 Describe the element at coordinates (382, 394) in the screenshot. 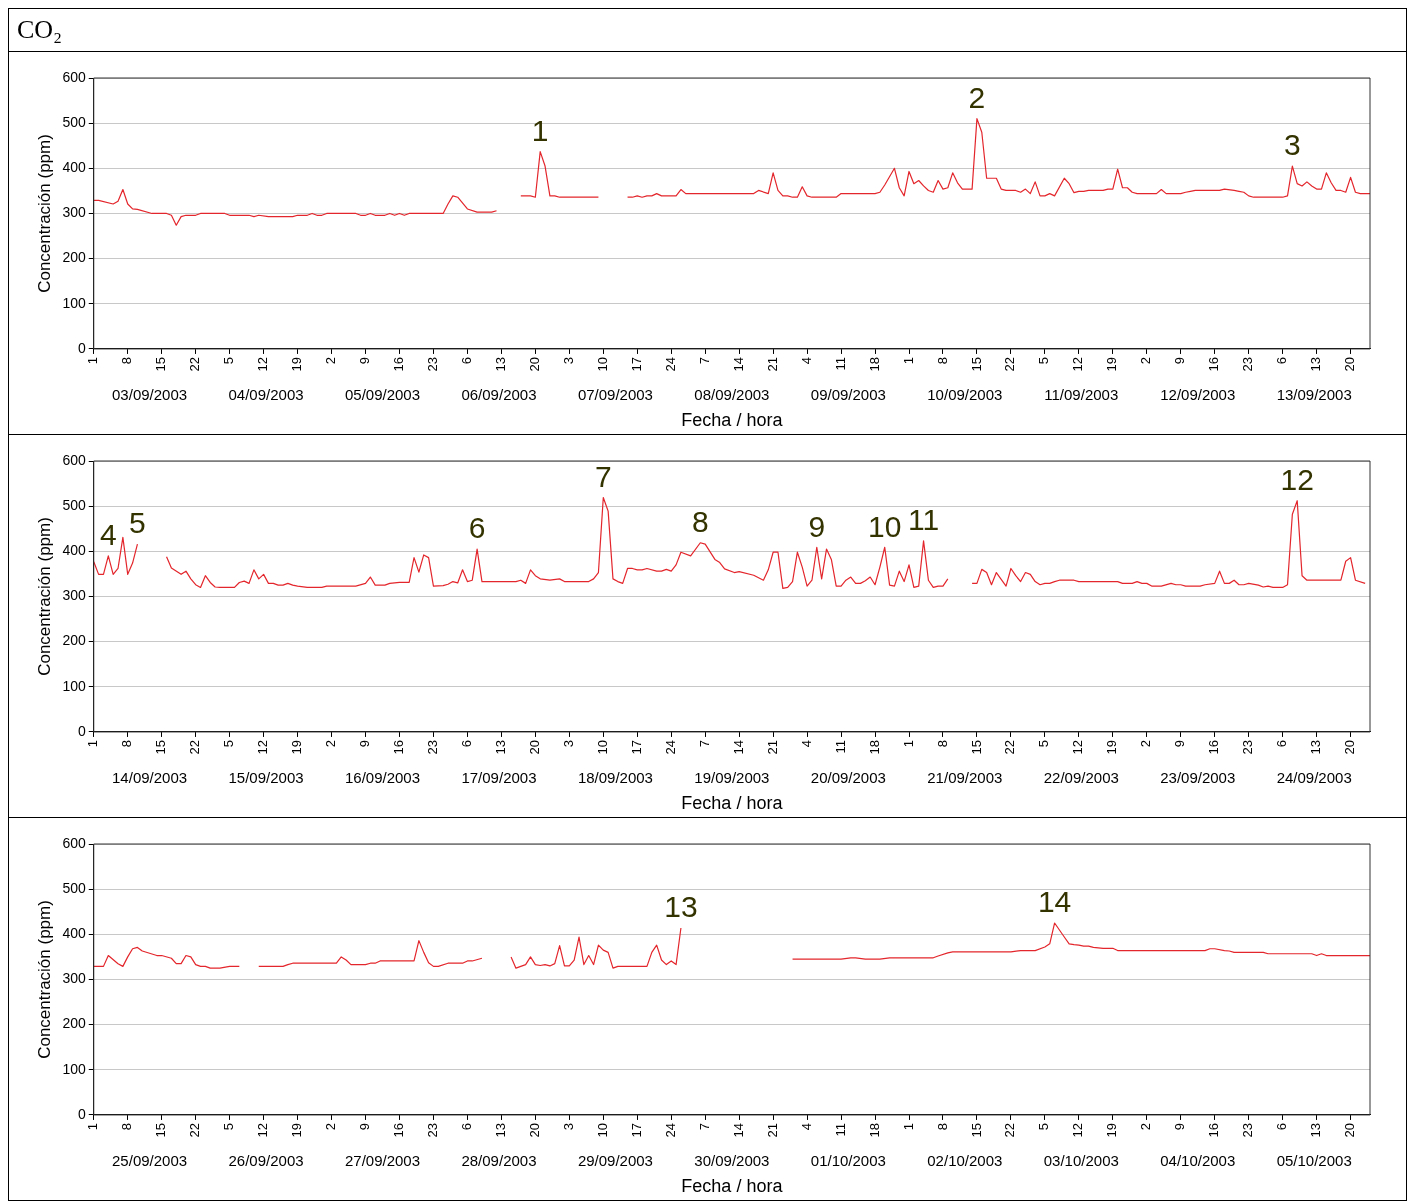

I see `x2-tick-label: 05/09/2003` at that location.